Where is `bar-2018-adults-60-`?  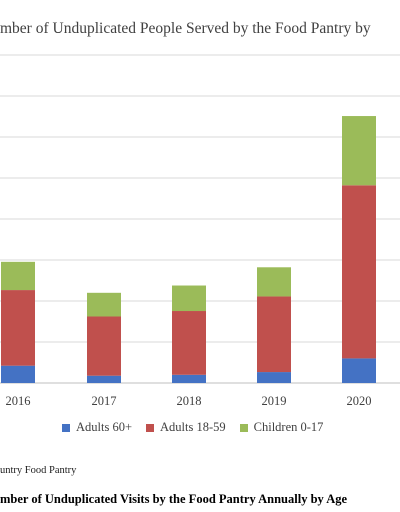 bar-2018-adults-60- is located at coordinates (189, 378).